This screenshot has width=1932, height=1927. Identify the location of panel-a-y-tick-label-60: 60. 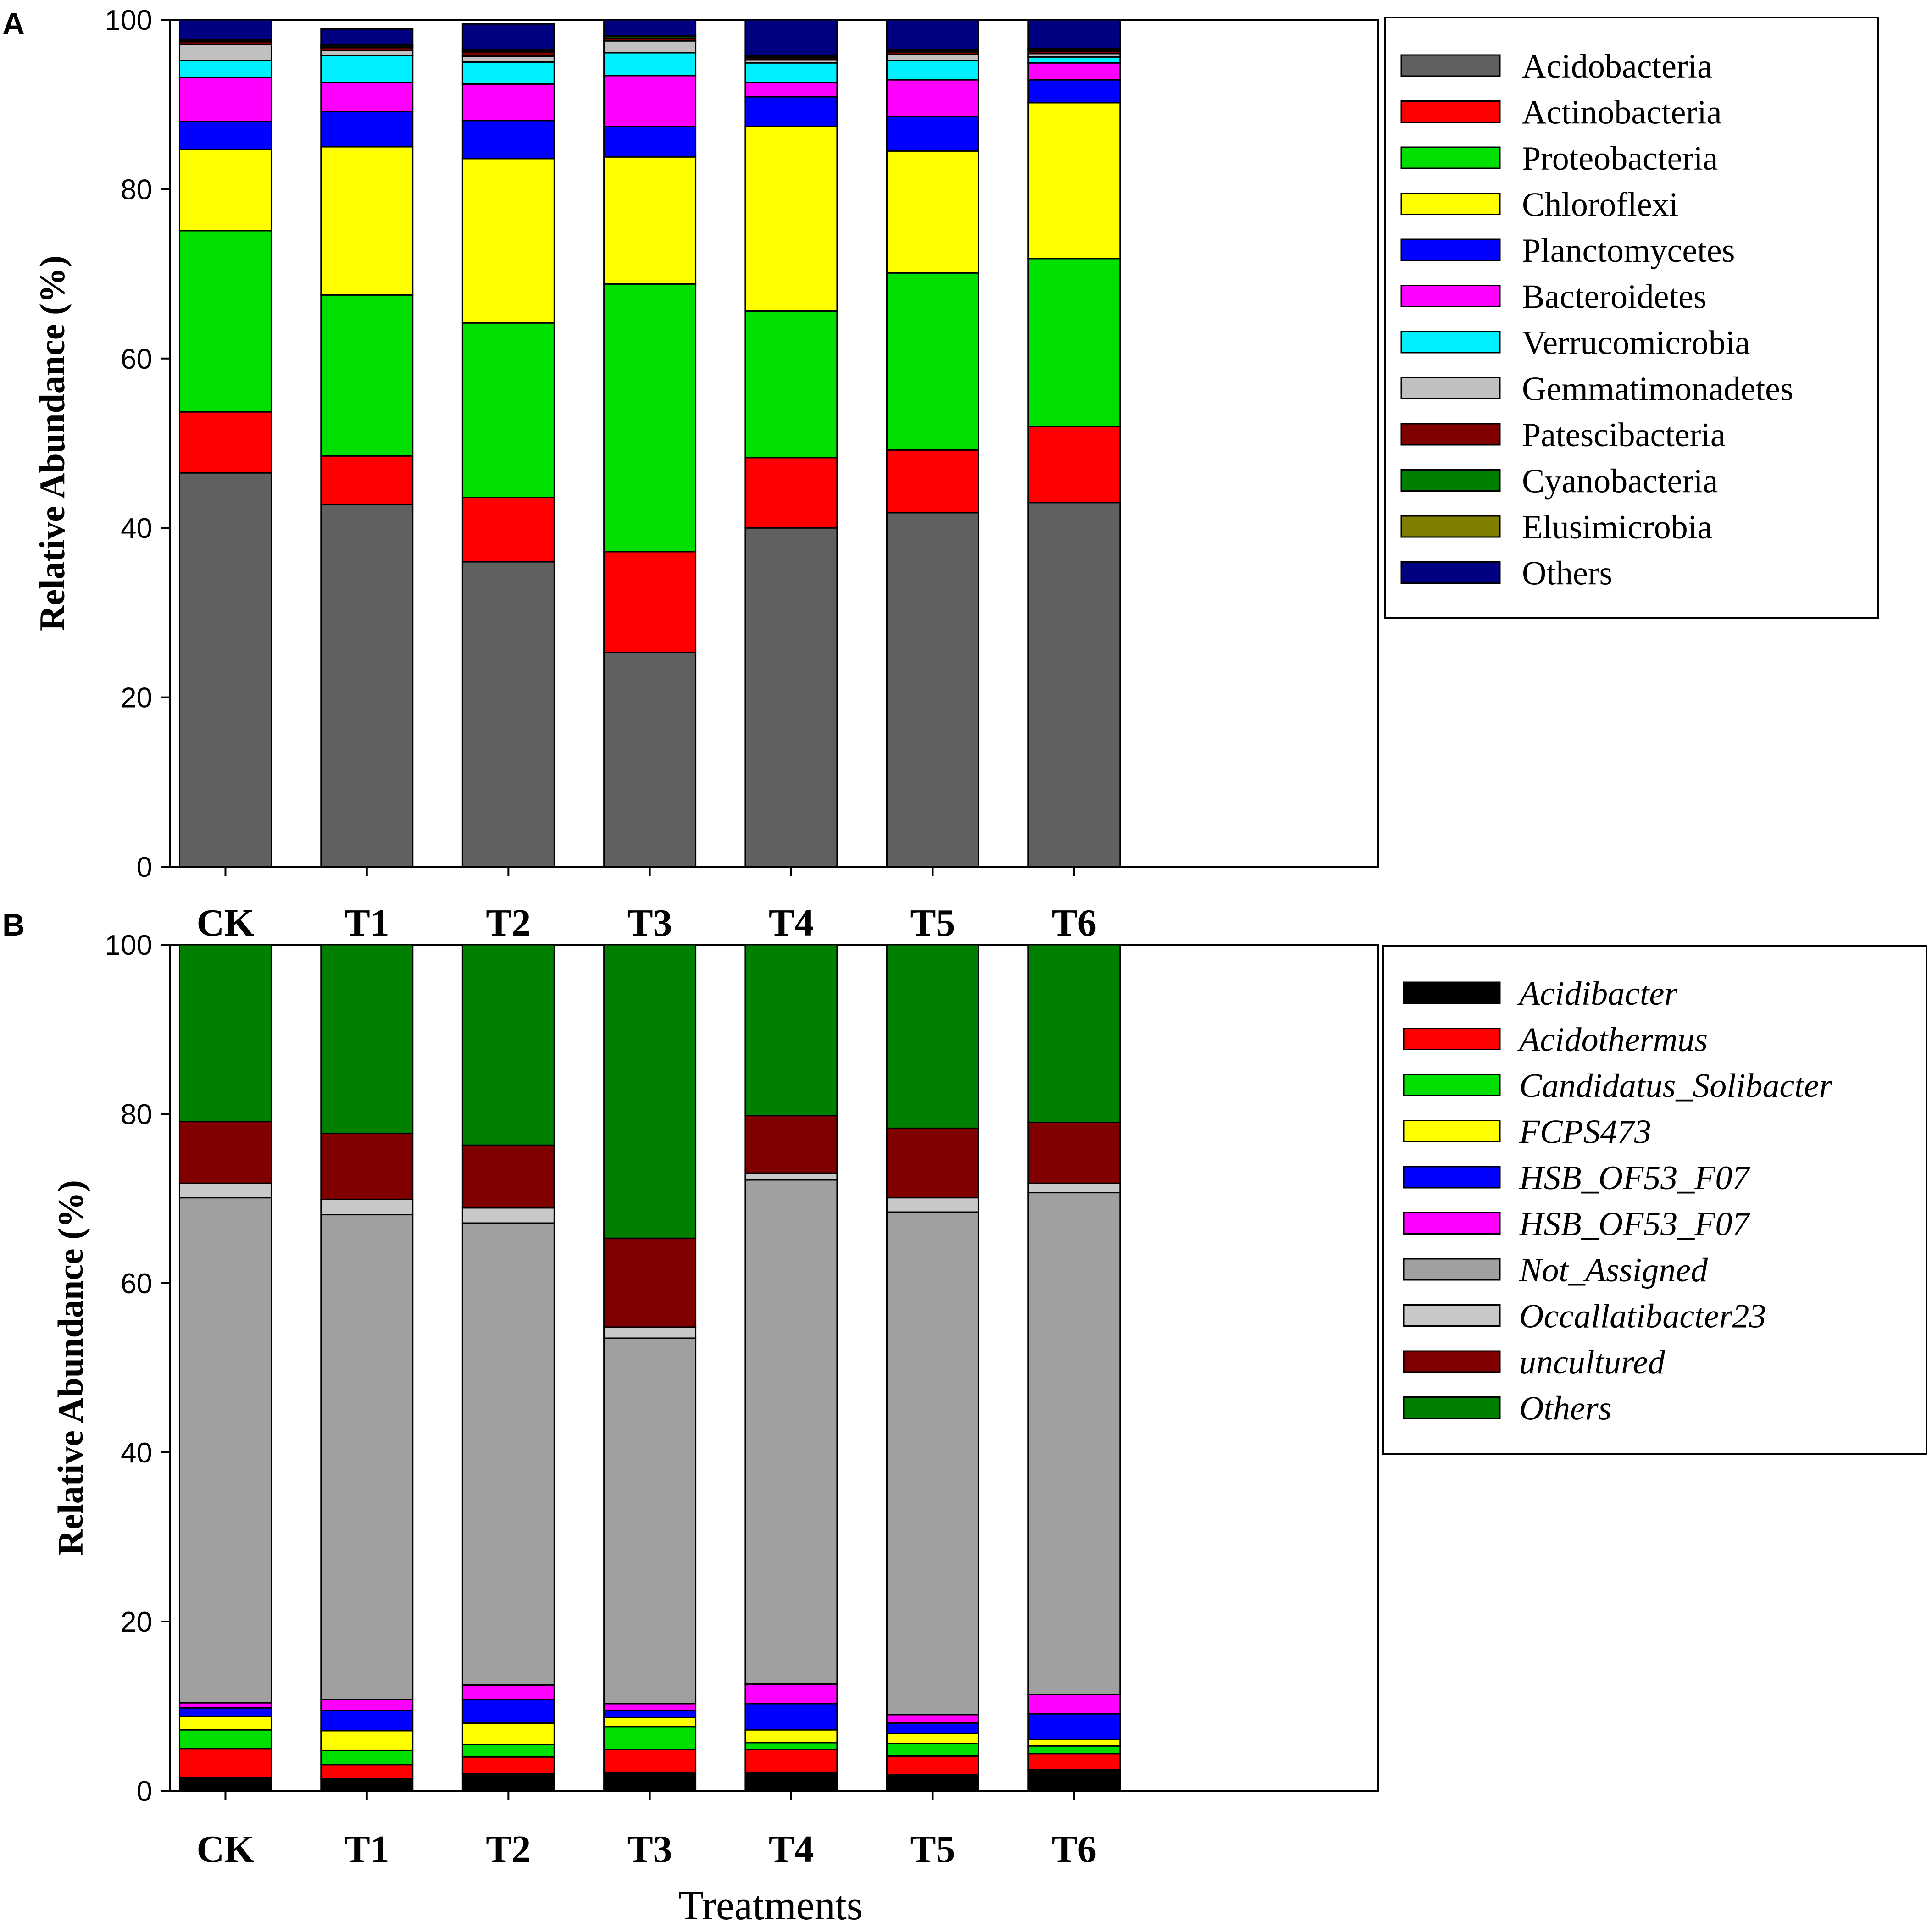
(136, 359).